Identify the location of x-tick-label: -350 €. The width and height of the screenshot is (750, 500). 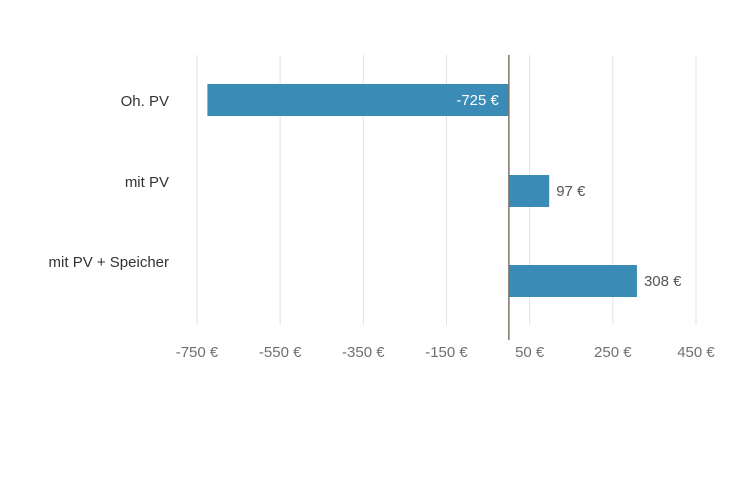
(363, 352).